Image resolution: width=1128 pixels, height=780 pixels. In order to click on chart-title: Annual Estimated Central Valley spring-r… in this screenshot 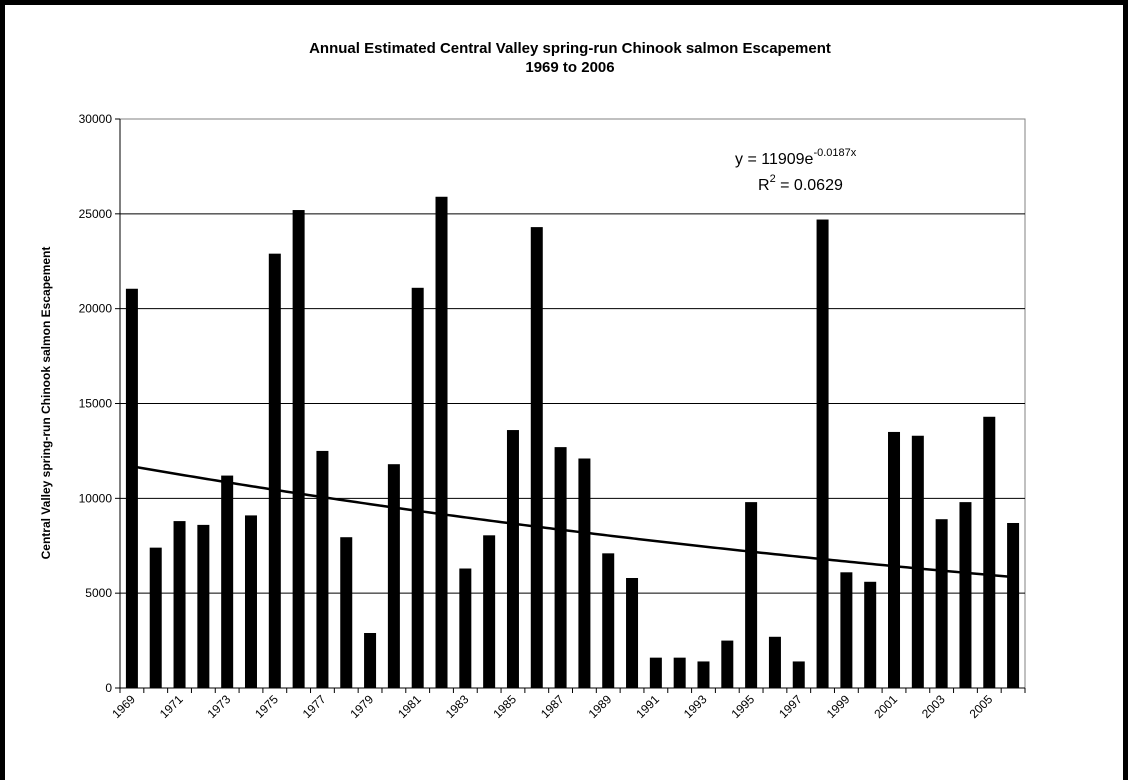, I will do `click(570, 48)`.